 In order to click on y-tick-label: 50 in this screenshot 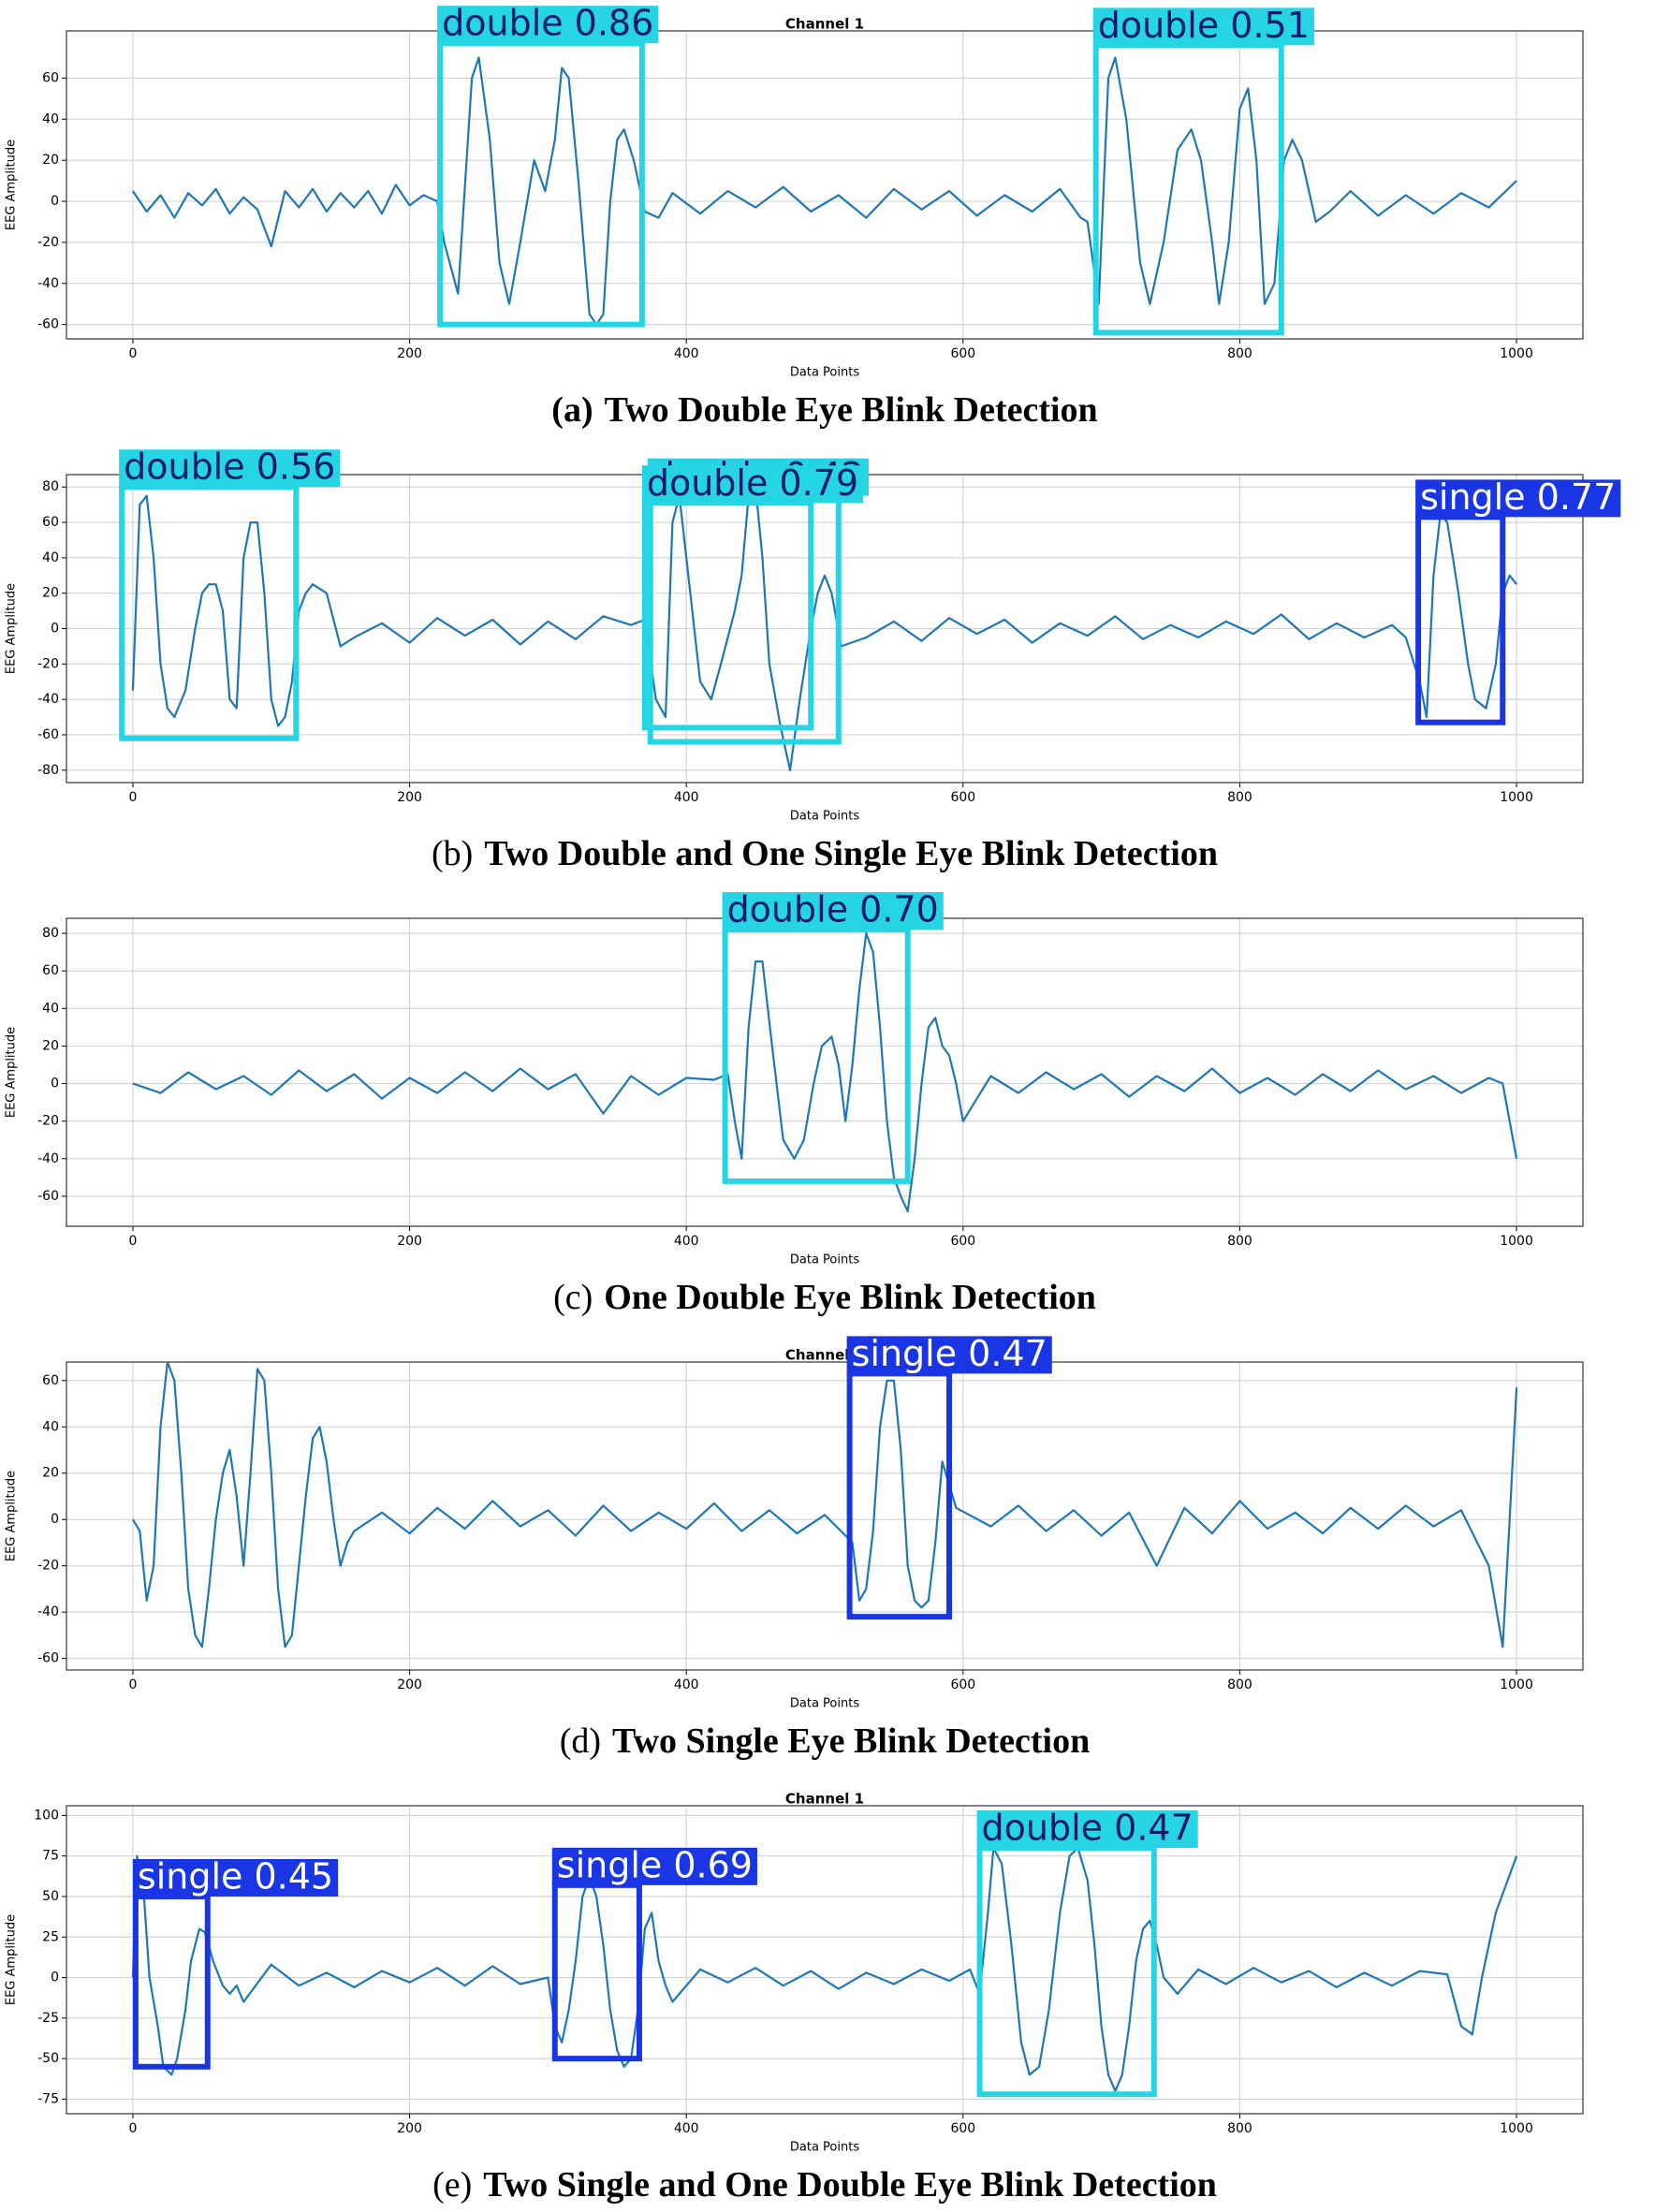, I will do `click(50, 1896)`.